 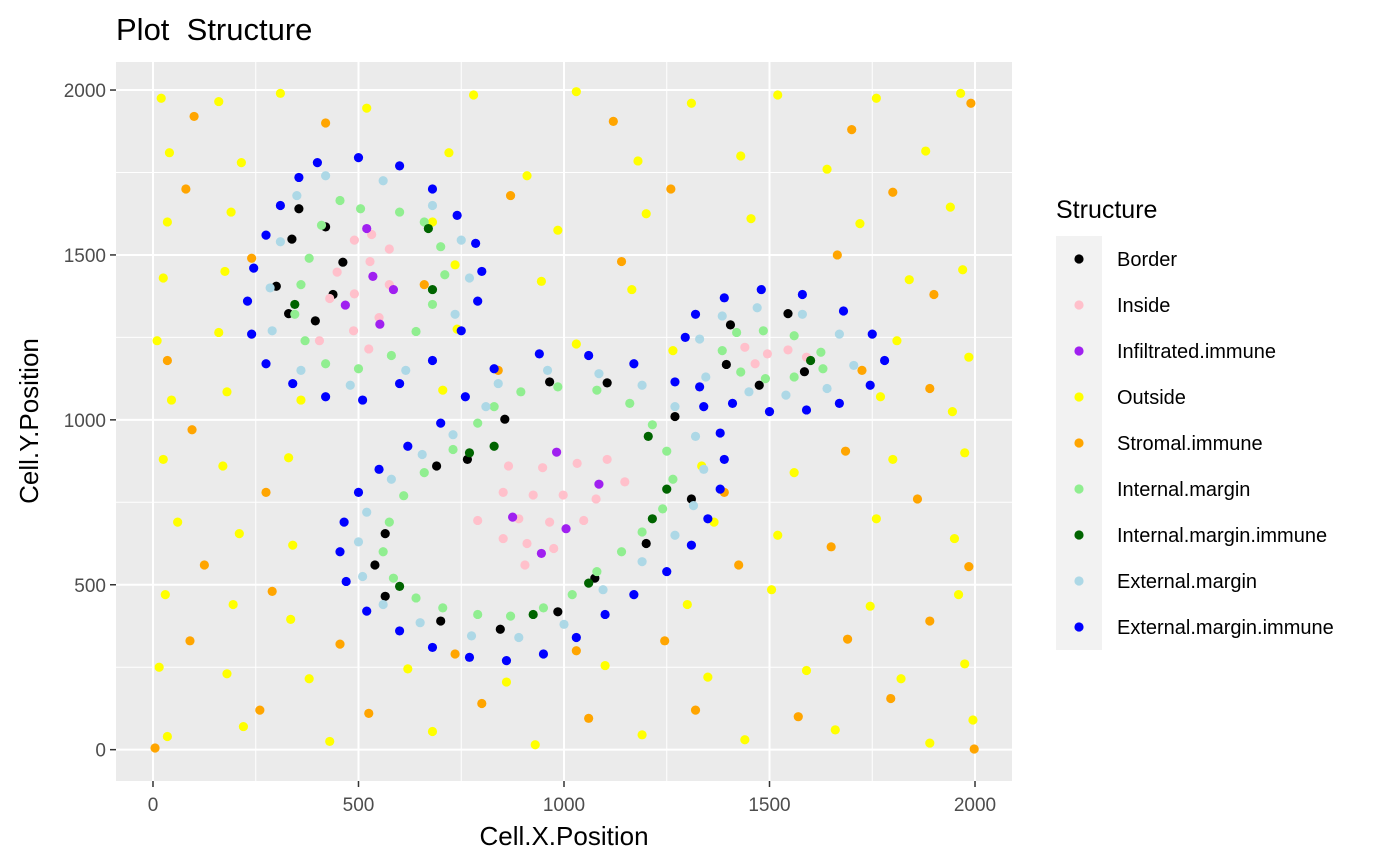 I want to click on x-tick-label: 2000, so click(x=975, y=805).